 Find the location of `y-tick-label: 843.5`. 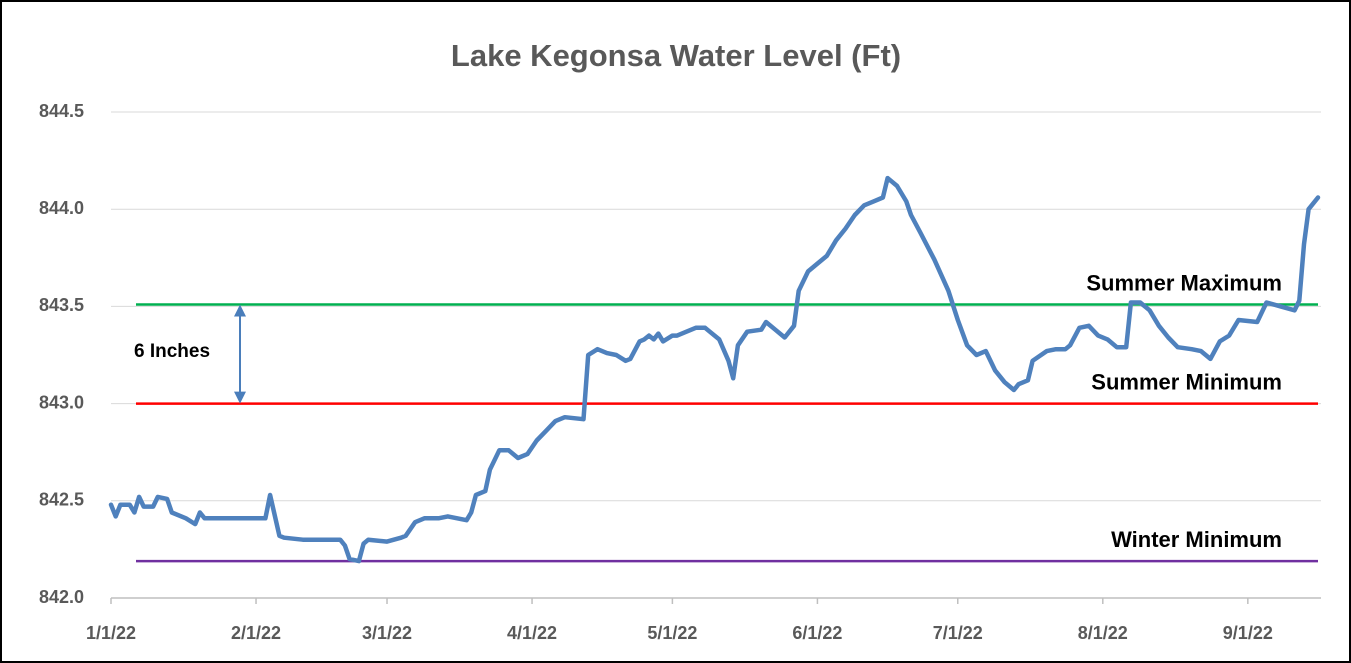

y-tick-label: 843.5 is located at coordinates (61, 305).